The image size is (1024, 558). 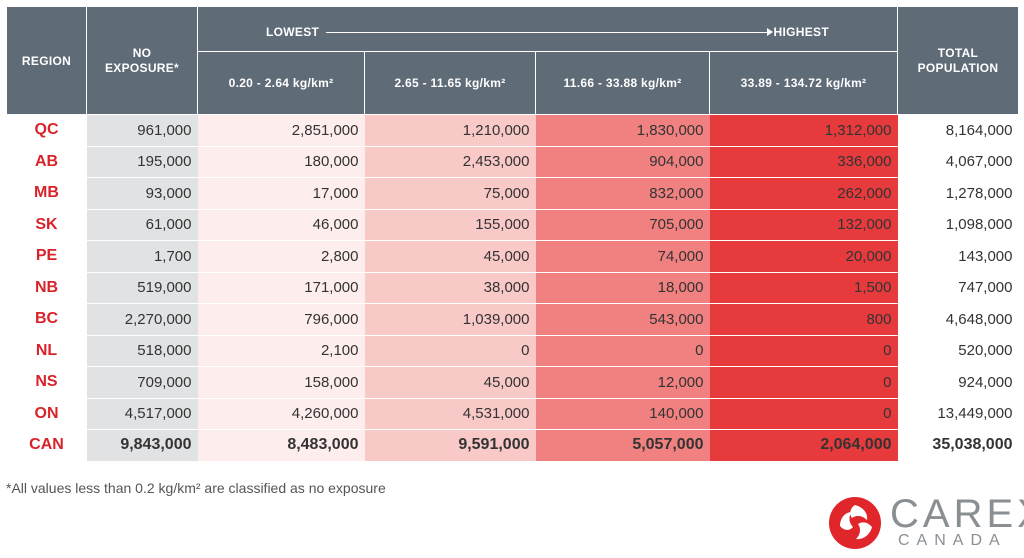 What do you see at coordinates (142, 288) in the screenshot?
I see `no-exposure-cell: 519,000` at bounding box center [142, 288].